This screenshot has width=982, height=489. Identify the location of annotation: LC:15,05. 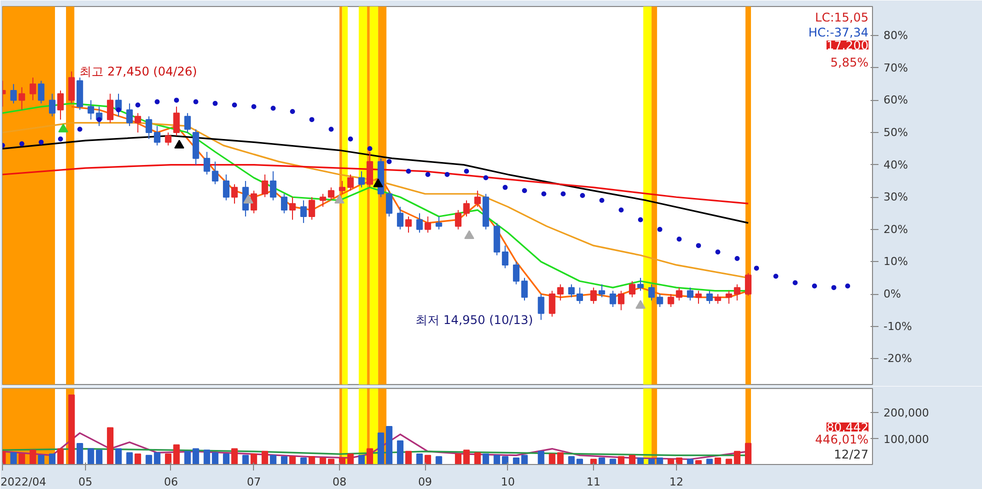
(842, 17).